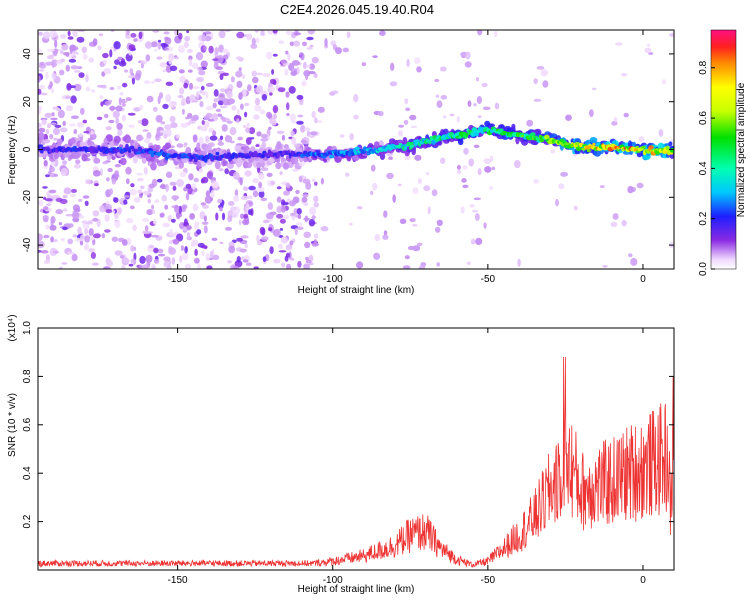 This screenshot has width=750, height=600. What do you see at coordinates (27, 197) in the screenshot?
I see `spectrogram-y-tick-label: -20` at bounding box center [27, 197].